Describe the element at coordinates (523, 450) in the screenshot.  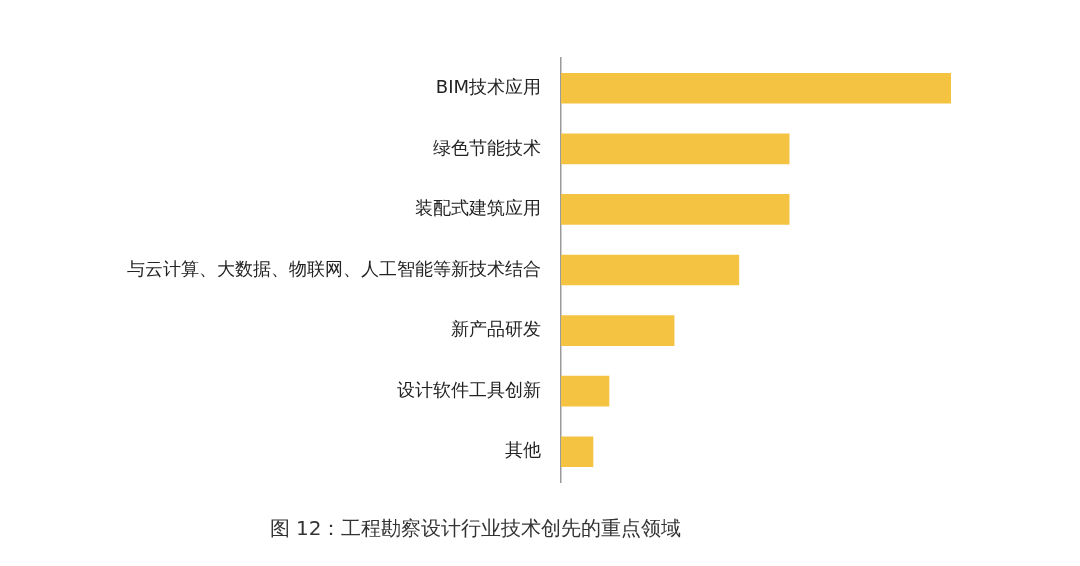
I see `y-tick-label: 其他` at that location.